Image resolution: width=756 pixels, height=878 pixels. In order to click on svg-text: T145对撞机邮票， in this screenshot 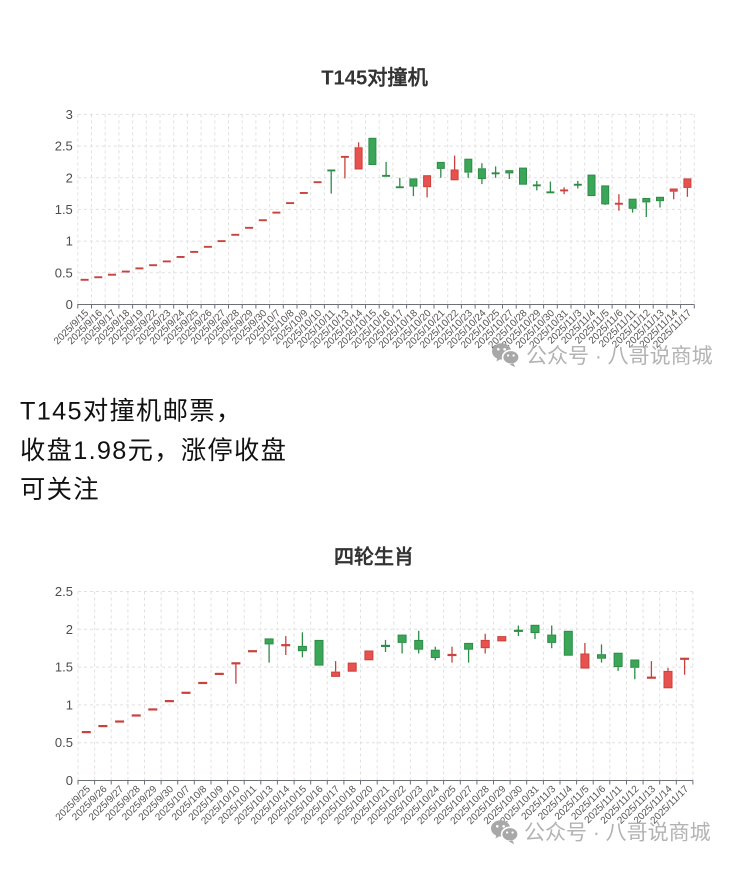, I will do `click(131, 412)`.